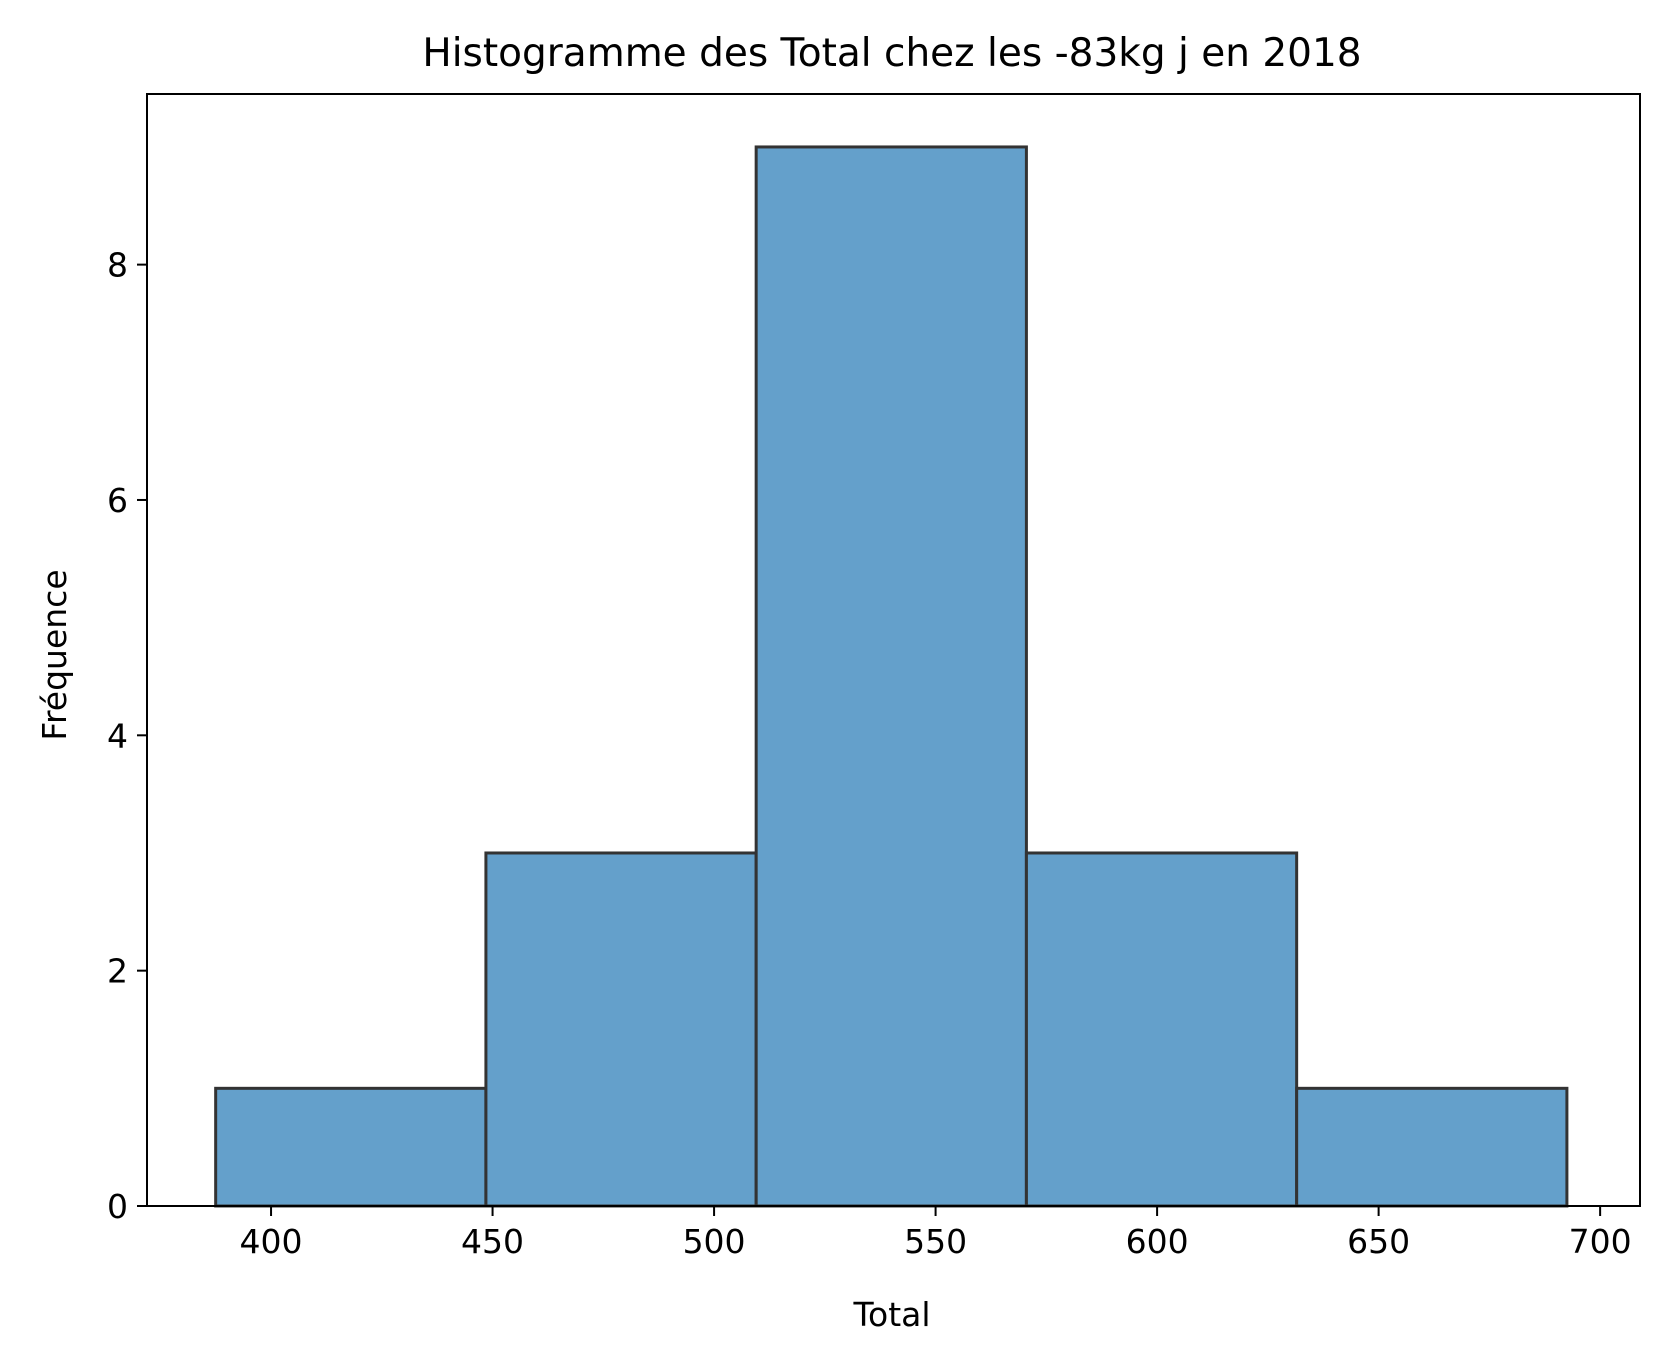  I want to click on x-tick-label: 650, so click(1378, 1241).